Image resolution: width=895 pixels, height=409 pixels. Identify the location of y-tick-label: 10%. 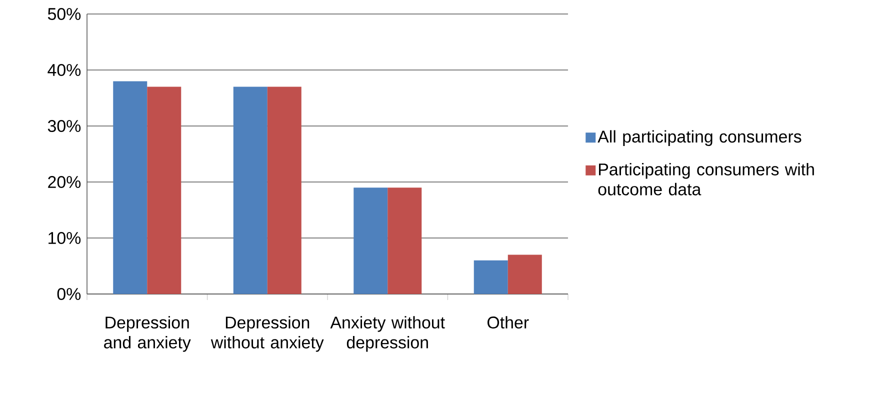
(64, 238).